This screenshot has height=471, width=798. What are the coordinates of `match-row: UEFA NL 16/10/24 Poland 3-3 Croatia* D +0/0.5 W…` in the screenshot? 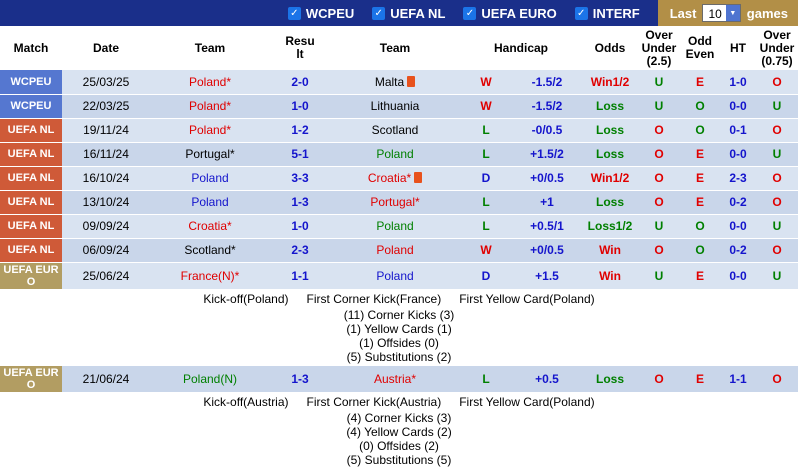 It's located at (399, 178).